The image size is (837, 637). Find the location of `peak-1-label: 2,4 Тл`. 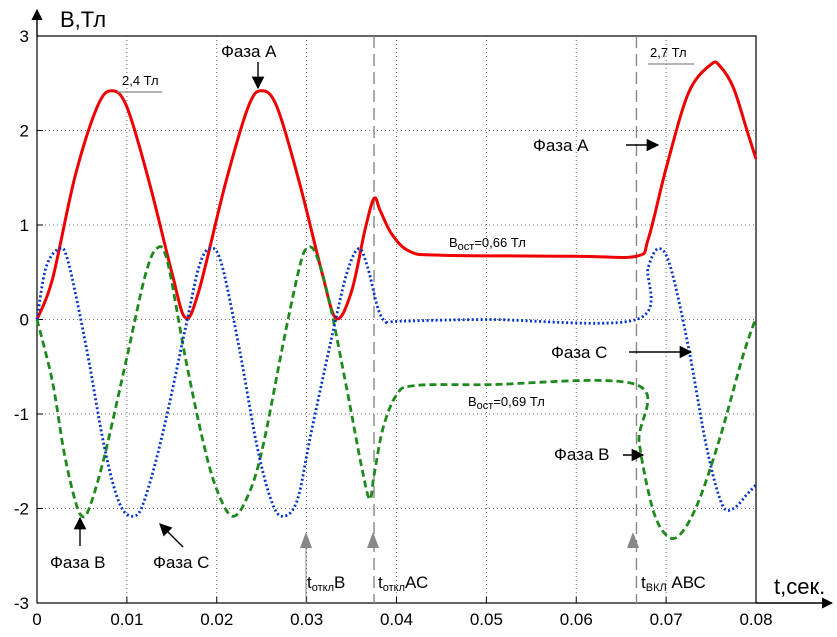

peak-1-label: 2,4 Тл is located at coordinates (140, 80).